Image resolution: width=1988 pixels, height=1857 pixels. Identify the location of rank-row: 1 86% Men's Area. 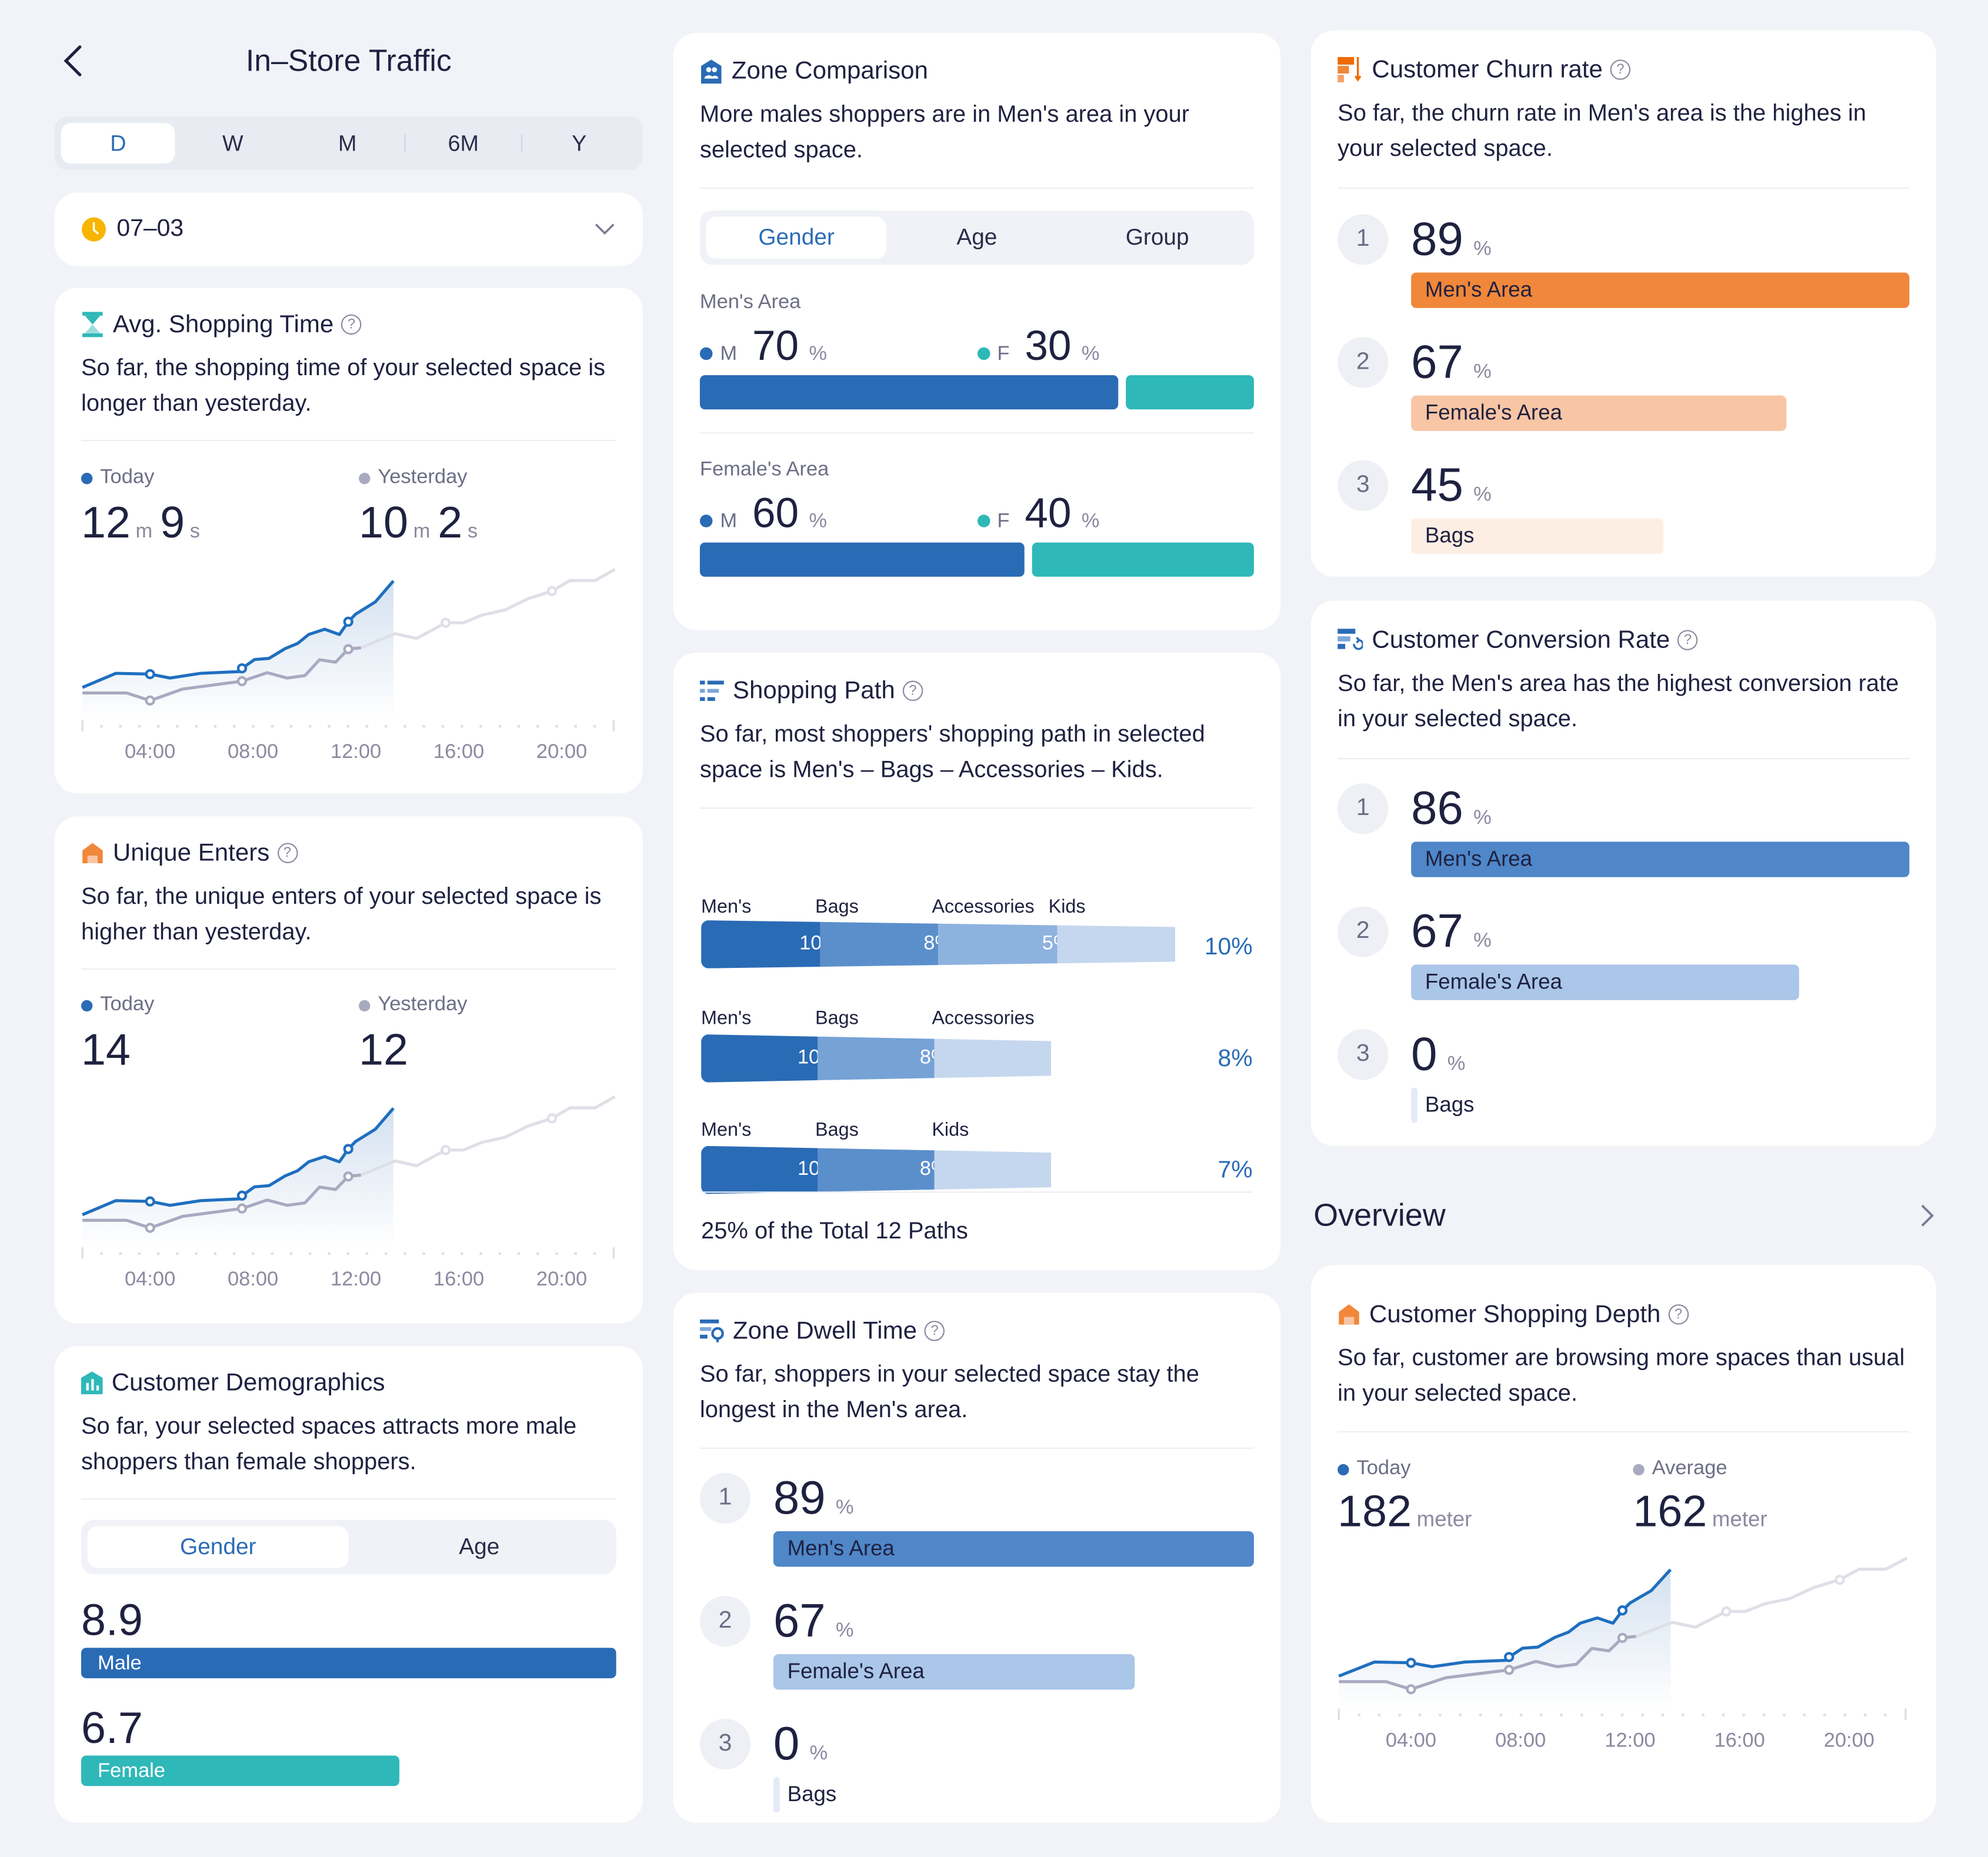
(1623, 842).